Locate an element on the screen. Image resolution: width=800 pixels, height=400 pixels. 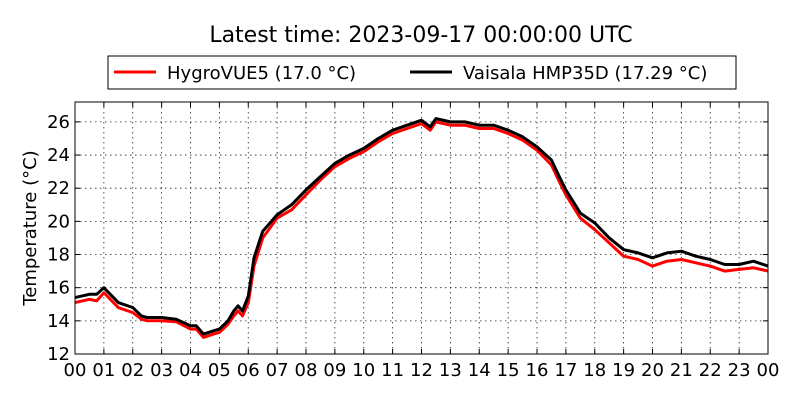
x-tick-label: 07 is located at coordinates (277, 370).